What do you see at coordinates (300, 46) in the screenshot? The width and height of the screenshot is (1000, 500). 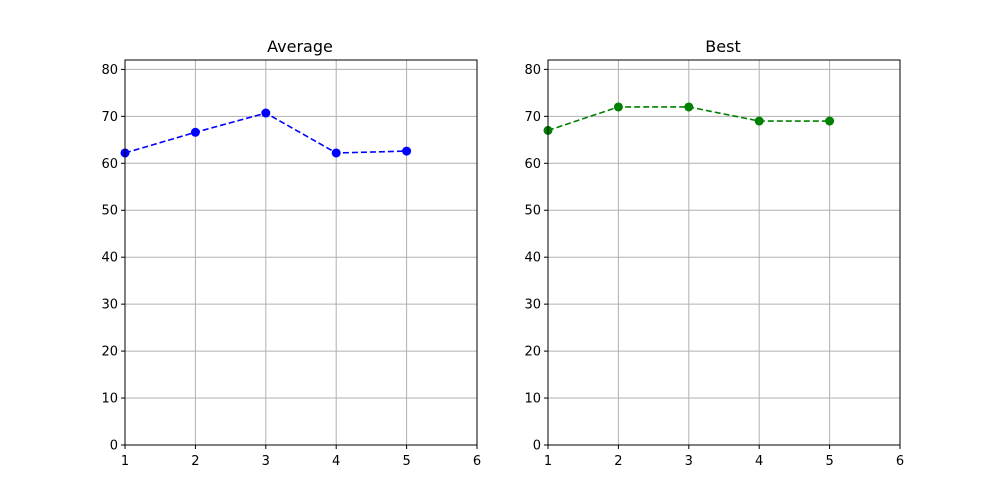 I see `chart-title: Average` at bounding box center [300, 46].